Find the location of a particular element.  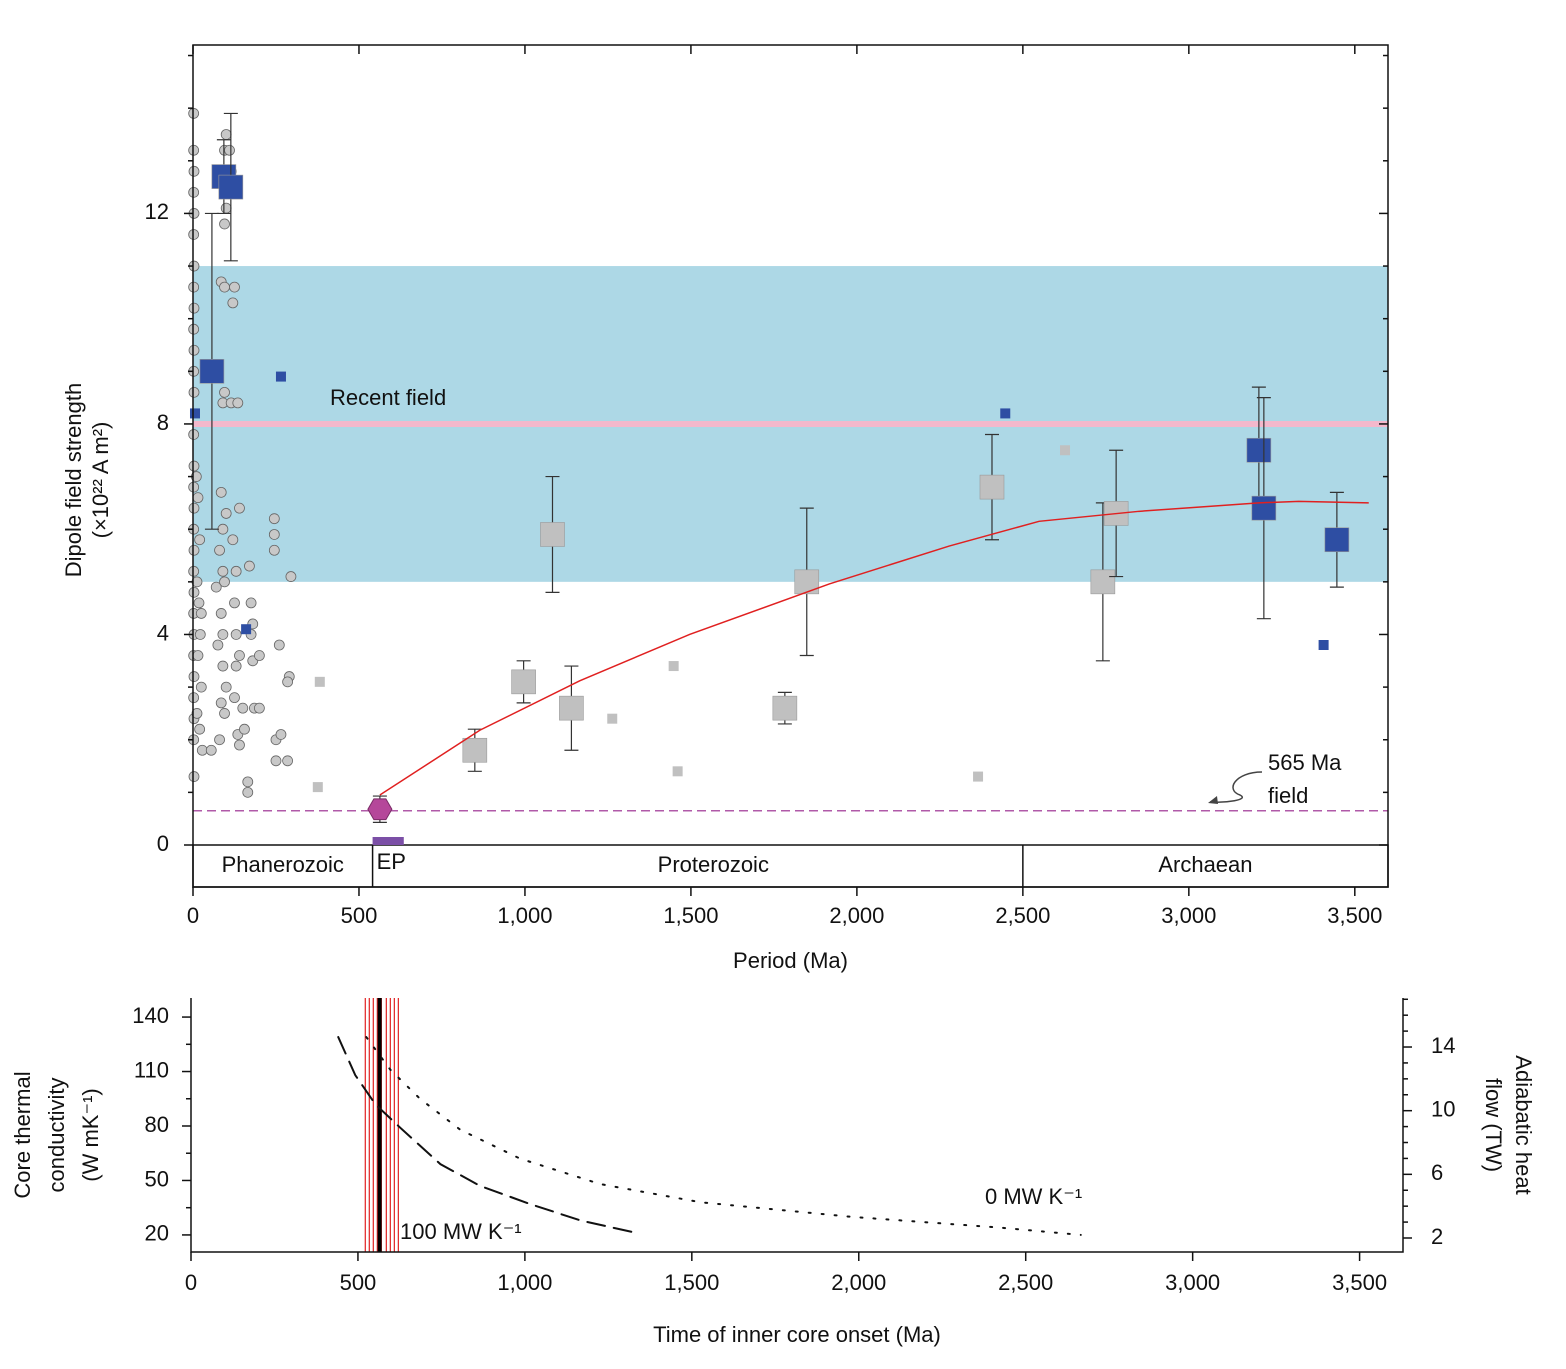

x-tick-label: 1,500 is located at coordinates (690, 915).